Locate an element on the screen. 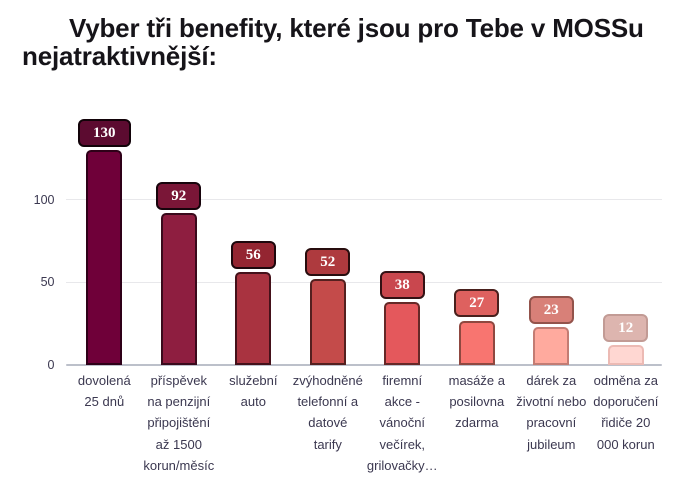 This screenshot has width=686, height=496. x-axis-line is located at coordinates (364, 365).